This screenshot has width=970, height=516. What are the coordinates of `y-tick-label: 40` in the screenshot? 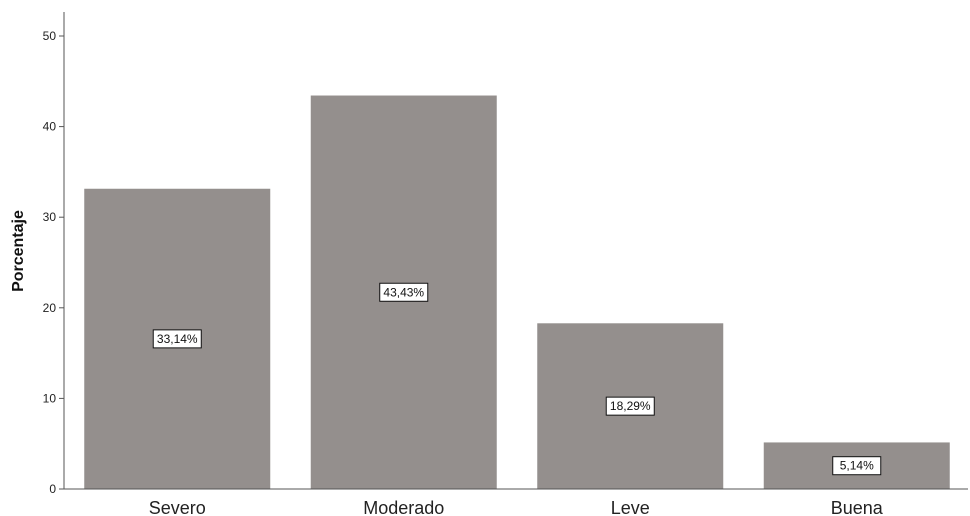 It's located at (50, 127).